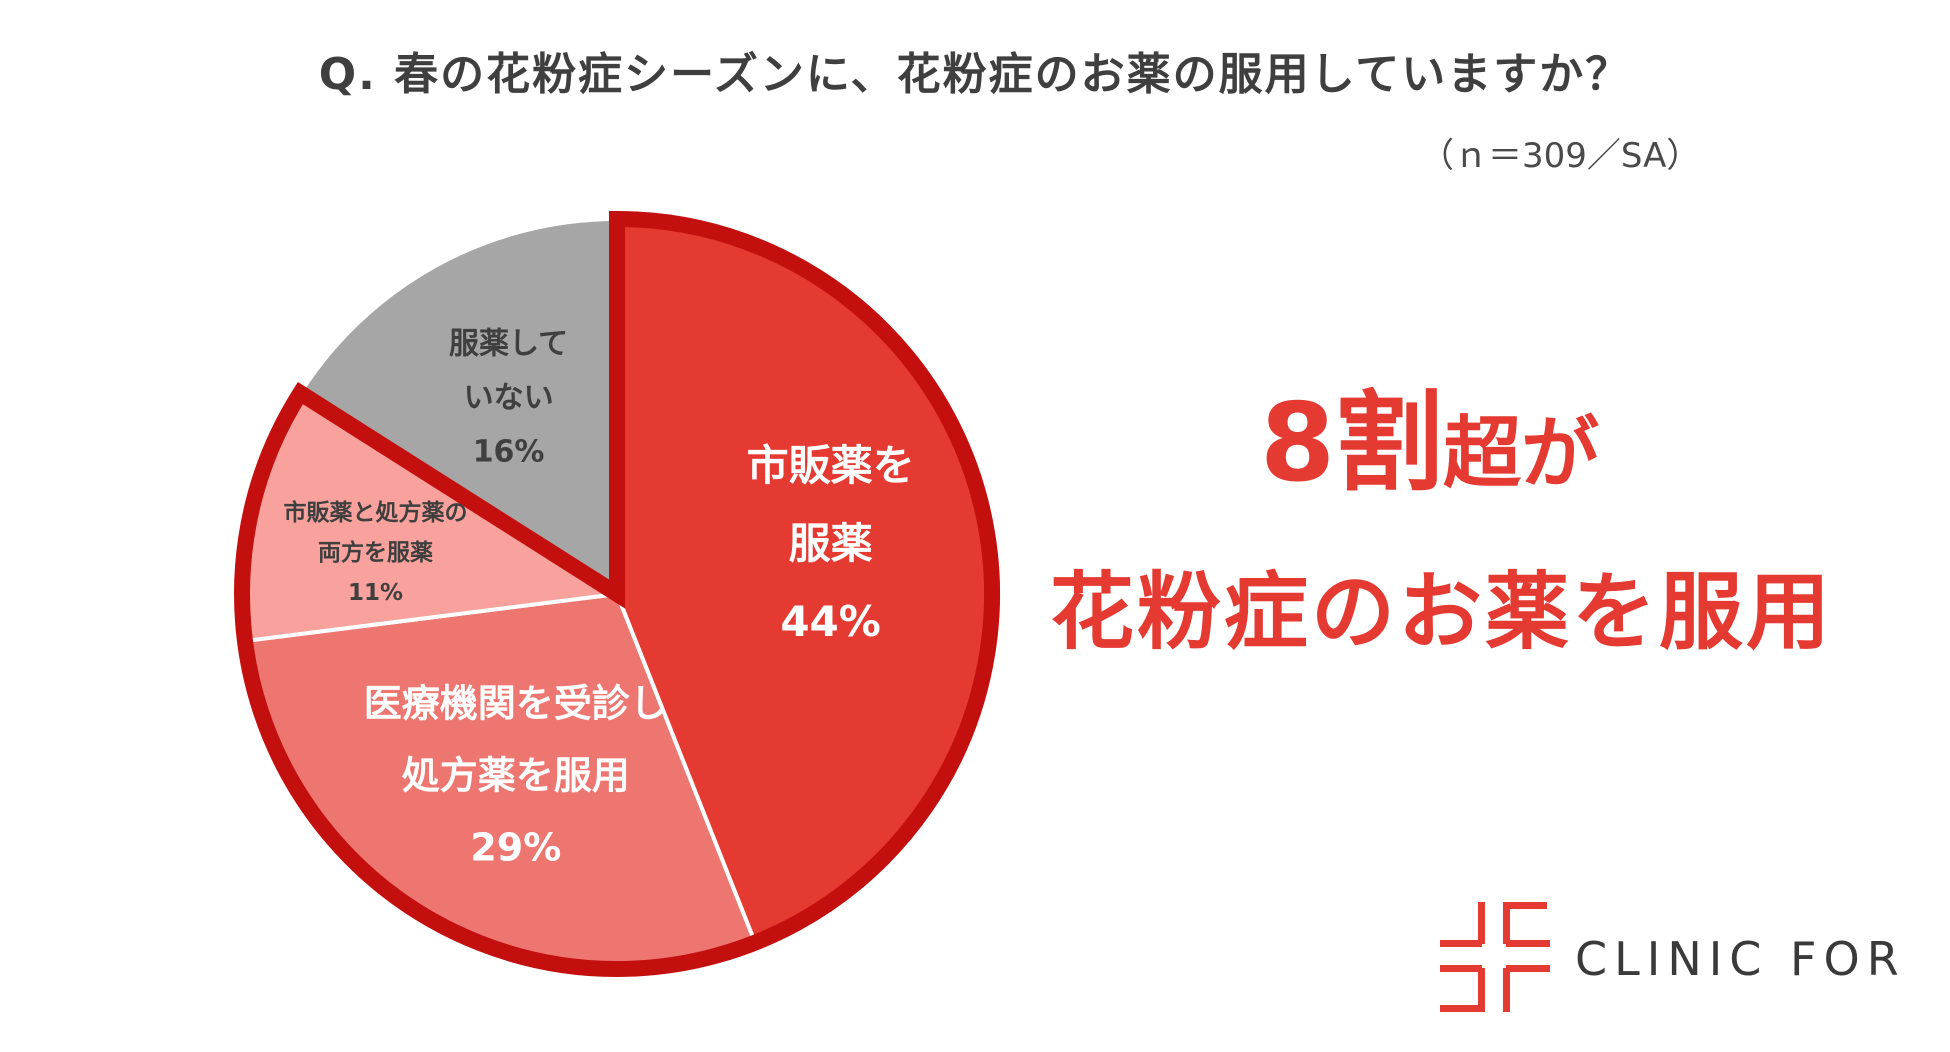 This screenshot has width=1950, height=1052. I want to click on slice-category-label: 市販薬を, so click(831, 465).